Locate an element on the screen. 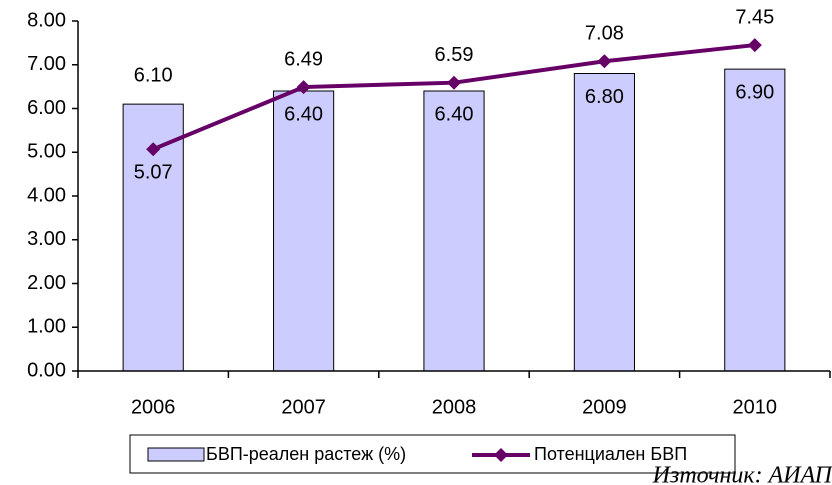  y-tick-label: 4.00 is located at coordinates (46, 195).